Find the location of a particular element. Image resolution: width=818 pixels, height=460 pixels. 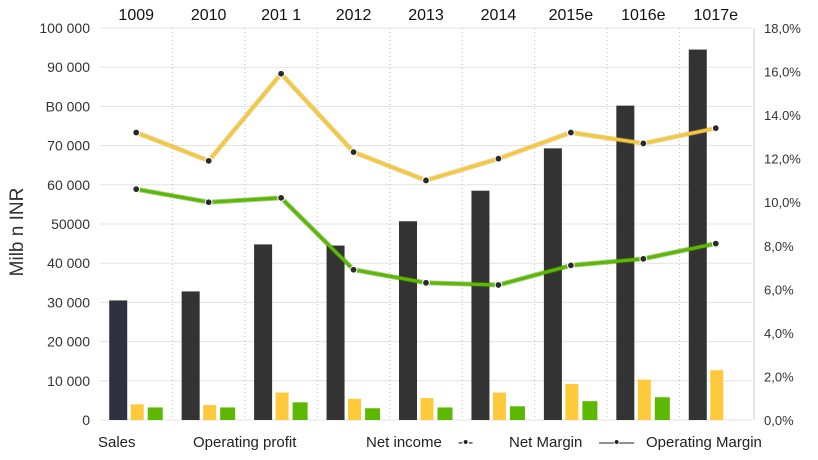

y-axis-label: Milb n INR is located at coordinates (17, 232).